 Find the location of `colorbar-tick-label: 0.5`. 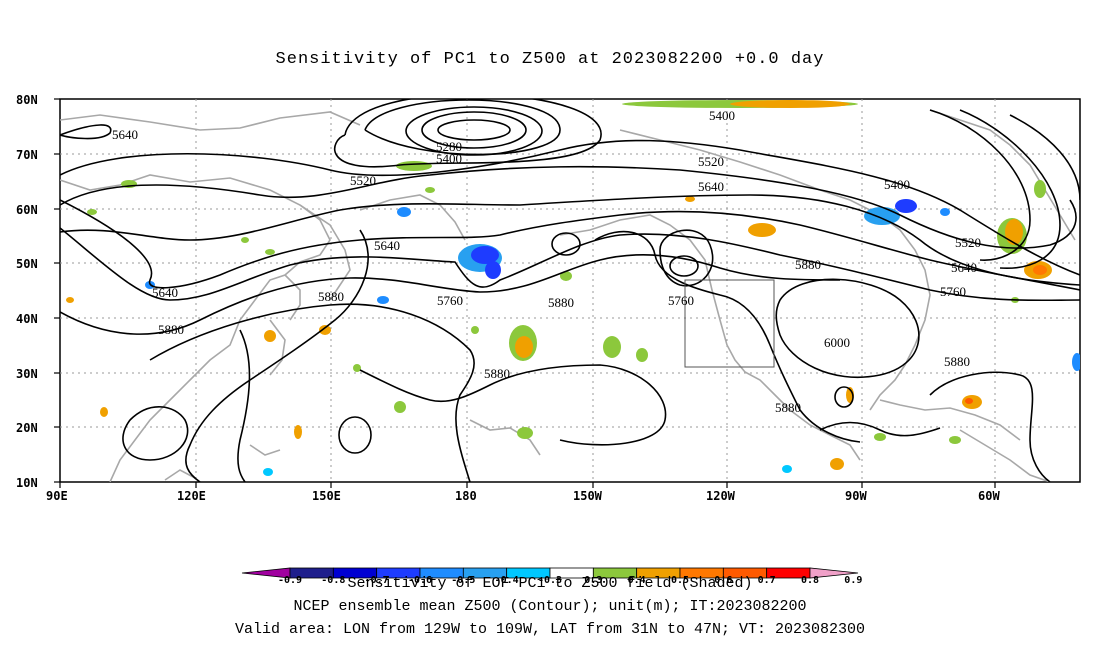

colorbar-tick-label: 0.5 is located at coordinates (680, 580).